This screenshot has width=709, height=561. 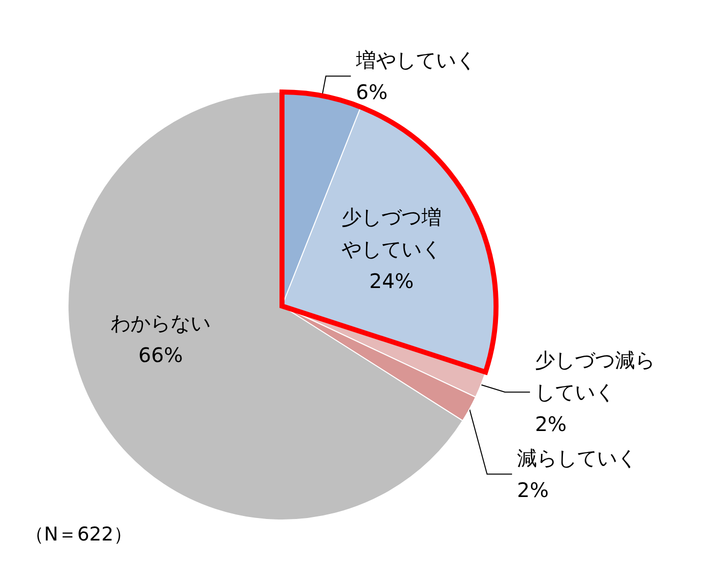 I want to click on slice-label: 減らしていく, so click(x=577, y=458).